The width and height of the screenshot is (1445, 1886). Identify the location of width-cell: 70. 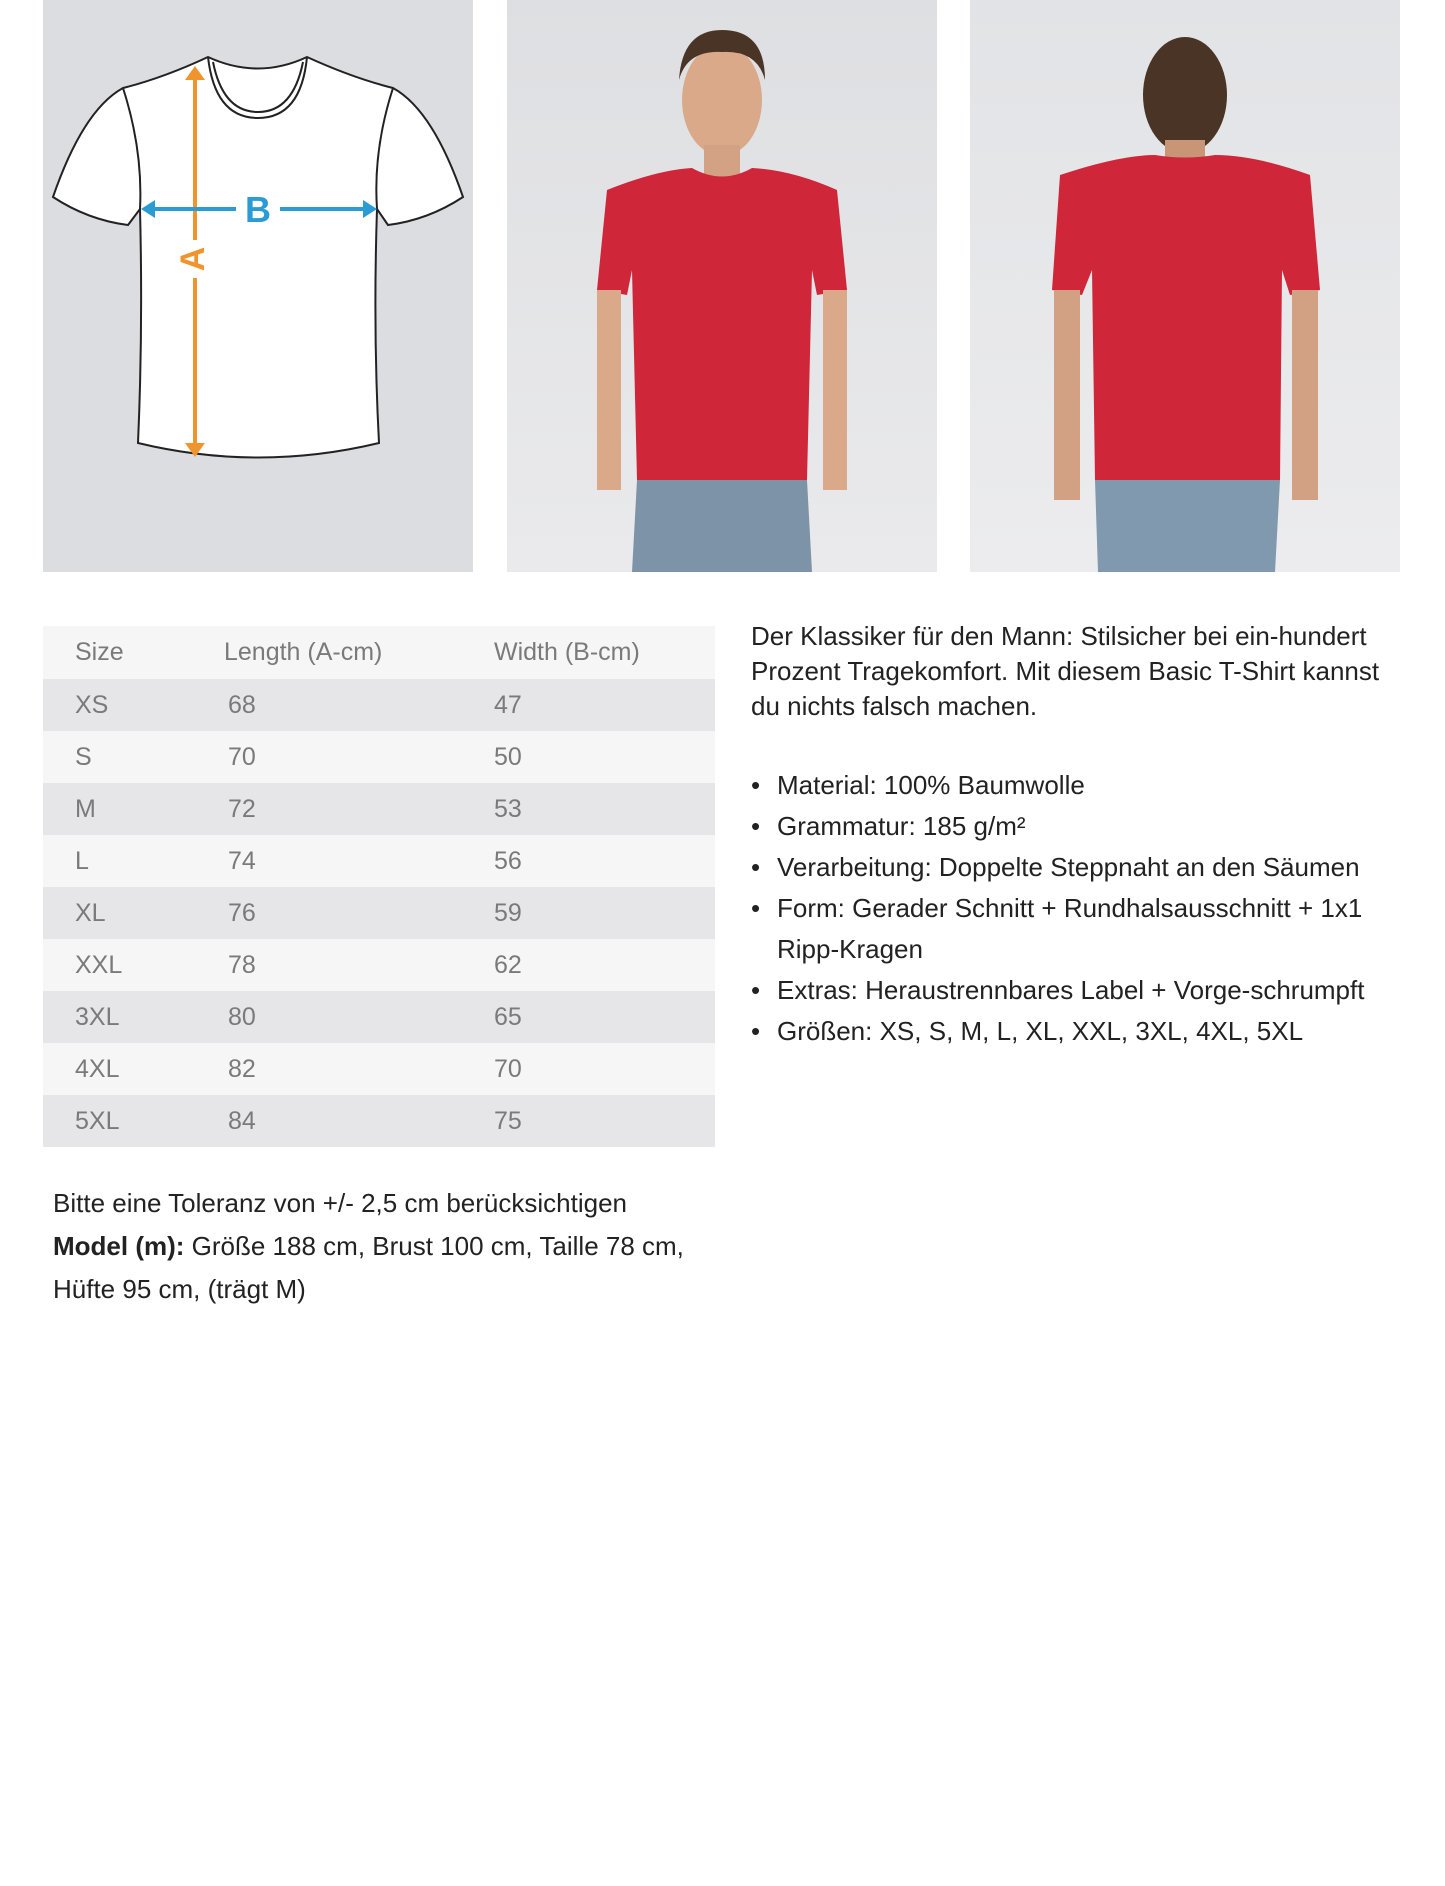
(604, 1069).